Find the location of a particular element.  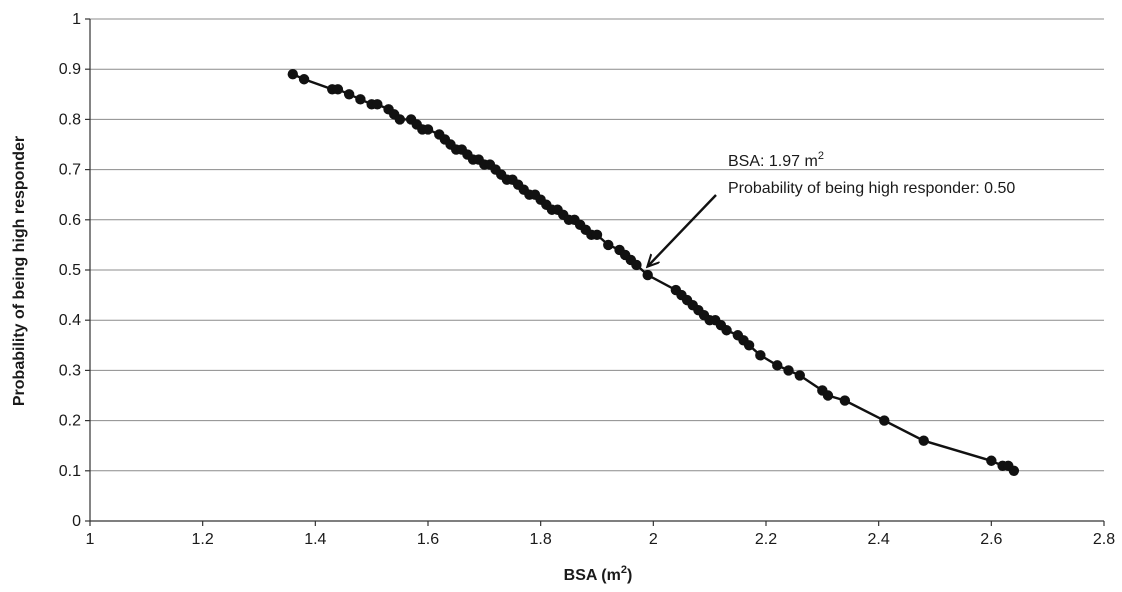

y-tick-labels: 0 0.1 0.2 0.3 0.4 0.5 0.6 0.7 0.8 0.9 1 is located at coordinates (70, 270).